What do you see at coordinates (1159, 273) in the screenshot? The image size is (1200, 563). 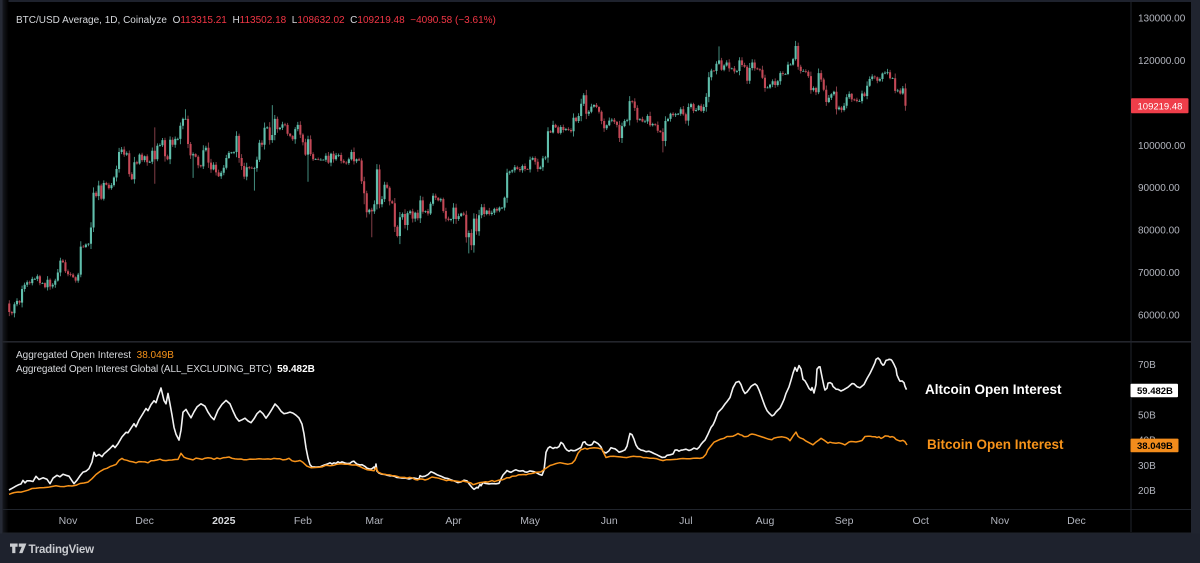 I see `svg-text: 70000.00` at bounding box center [1159, 273].